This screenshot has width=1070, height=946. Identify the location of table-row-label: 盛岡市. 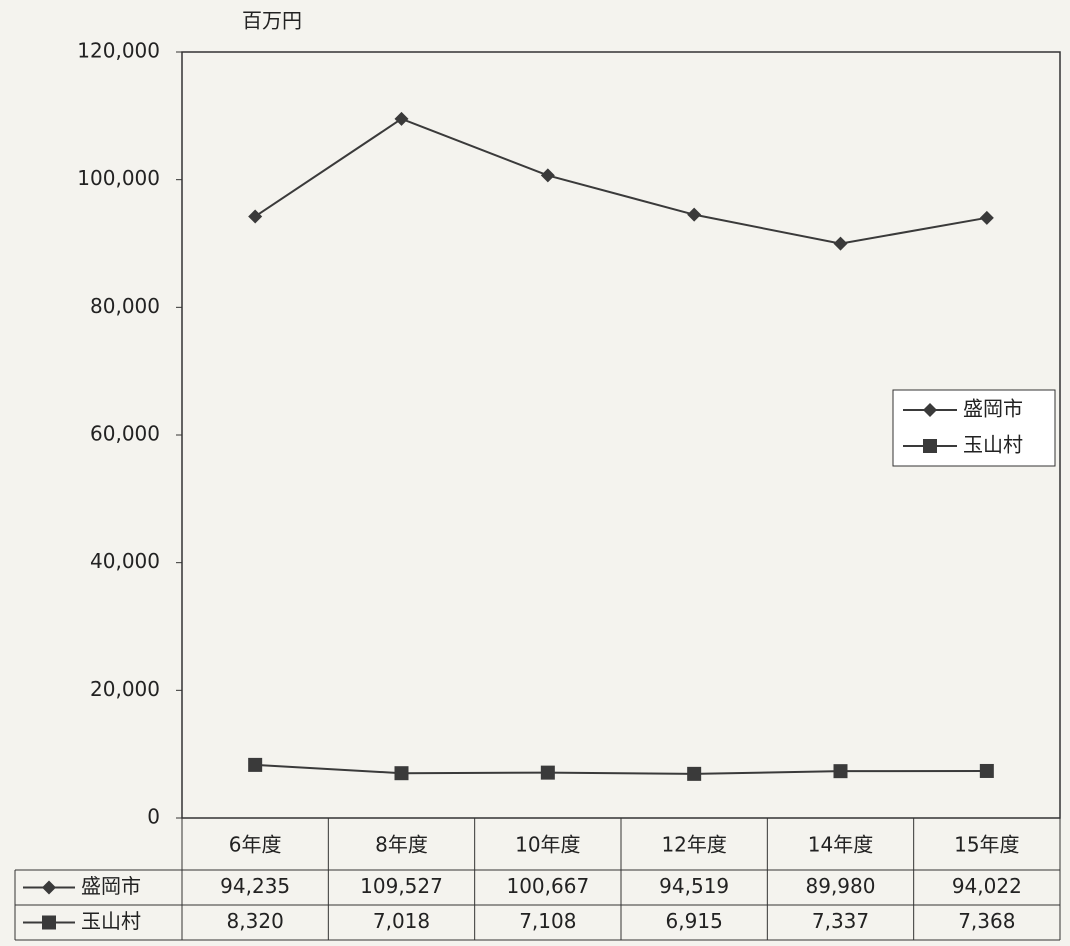
(111, 886).